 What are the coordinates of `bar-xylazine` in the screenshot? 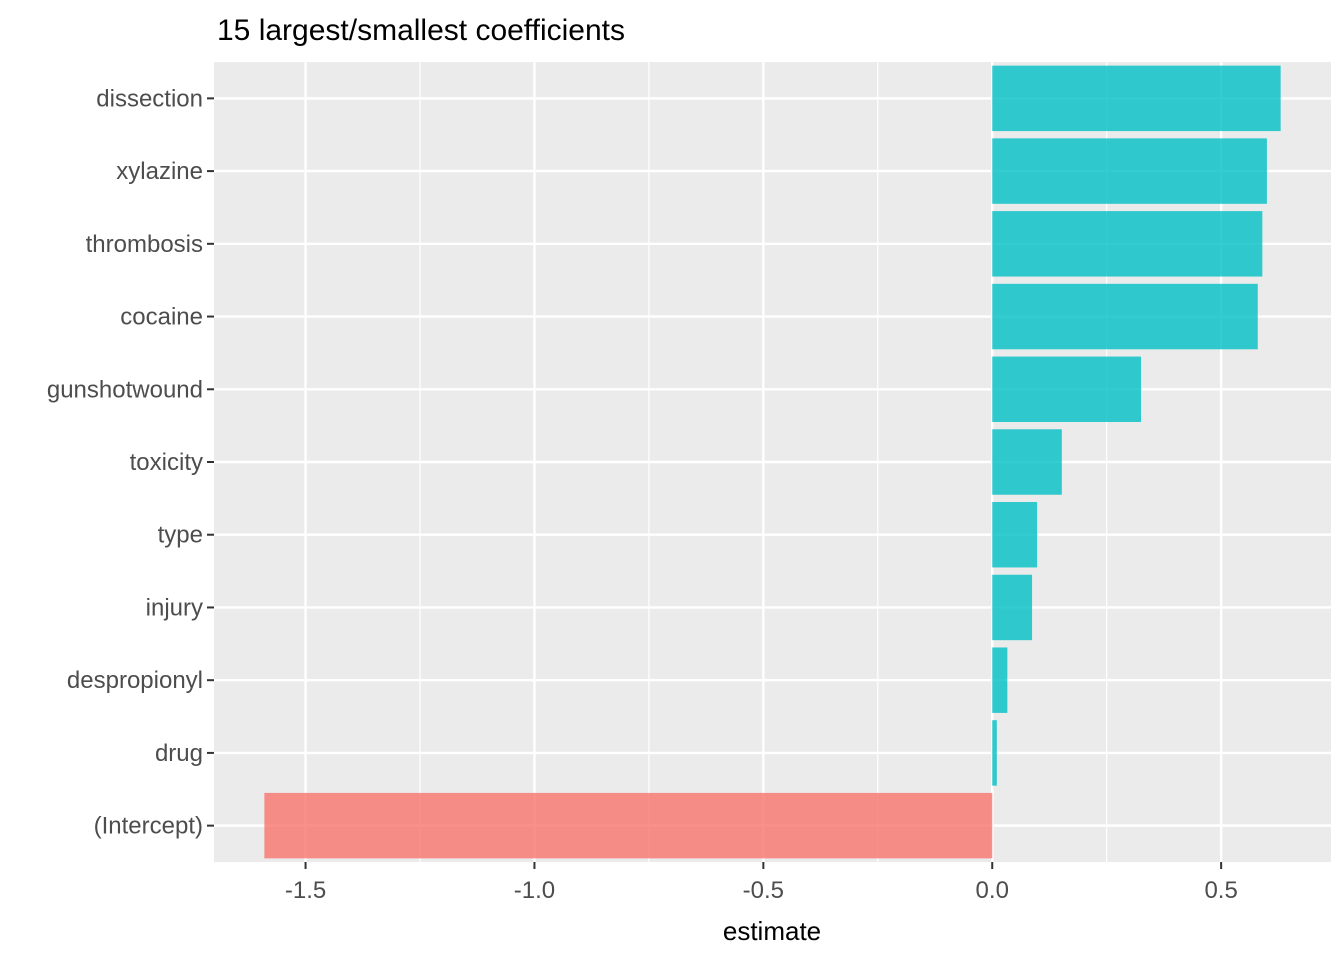 It's located at (1129, 171).